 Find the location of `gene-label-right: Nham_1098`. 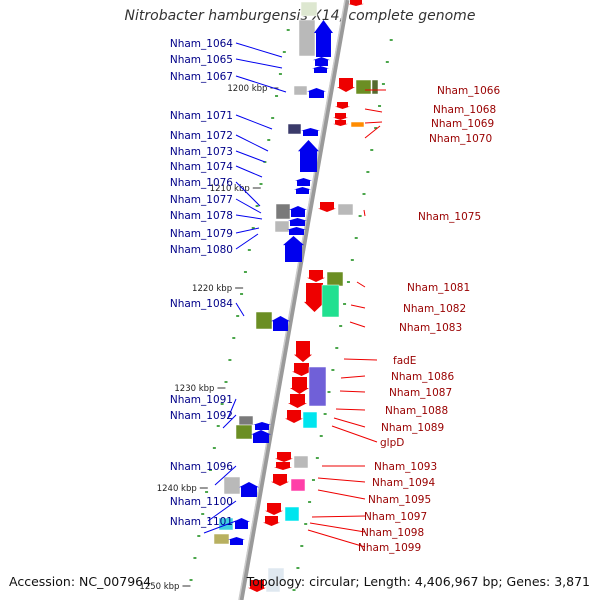

gene-label-right: Nham_1098 is located at coordinates (392, 533).